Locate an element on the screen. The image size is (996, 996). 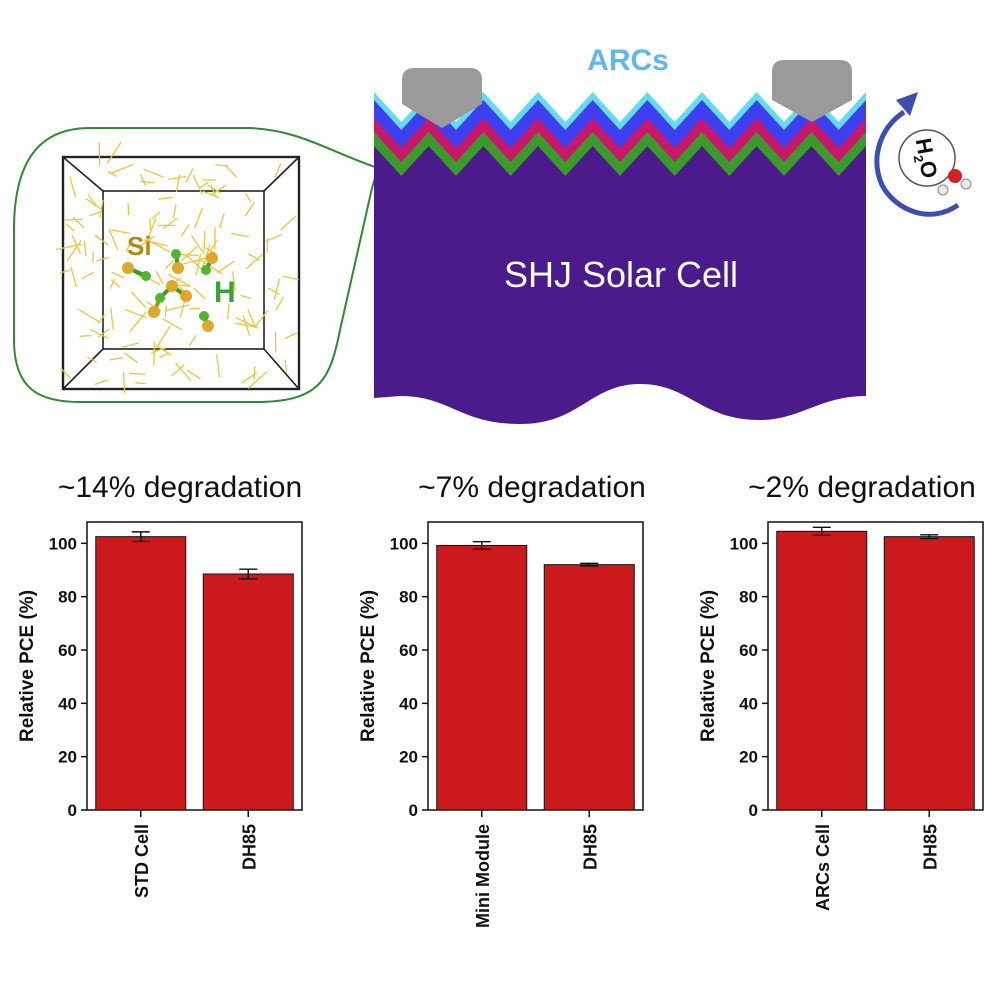
callout-outline is located at coordinates (196, 265).